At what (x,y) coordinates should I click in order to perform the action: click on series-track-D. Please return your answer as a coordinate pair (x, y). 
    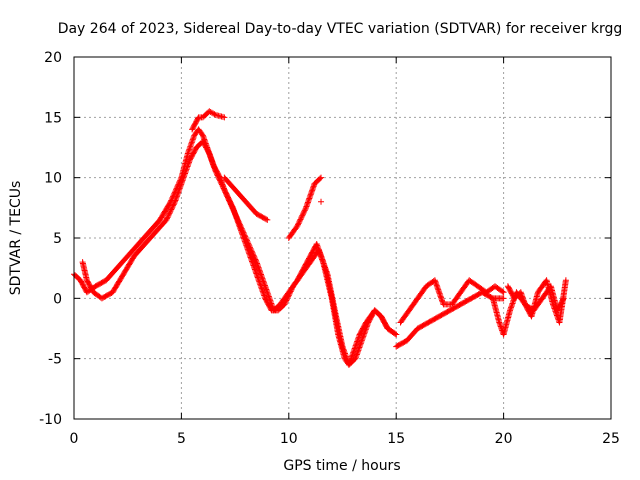
    Looking at the image, I should click on (246, 198).